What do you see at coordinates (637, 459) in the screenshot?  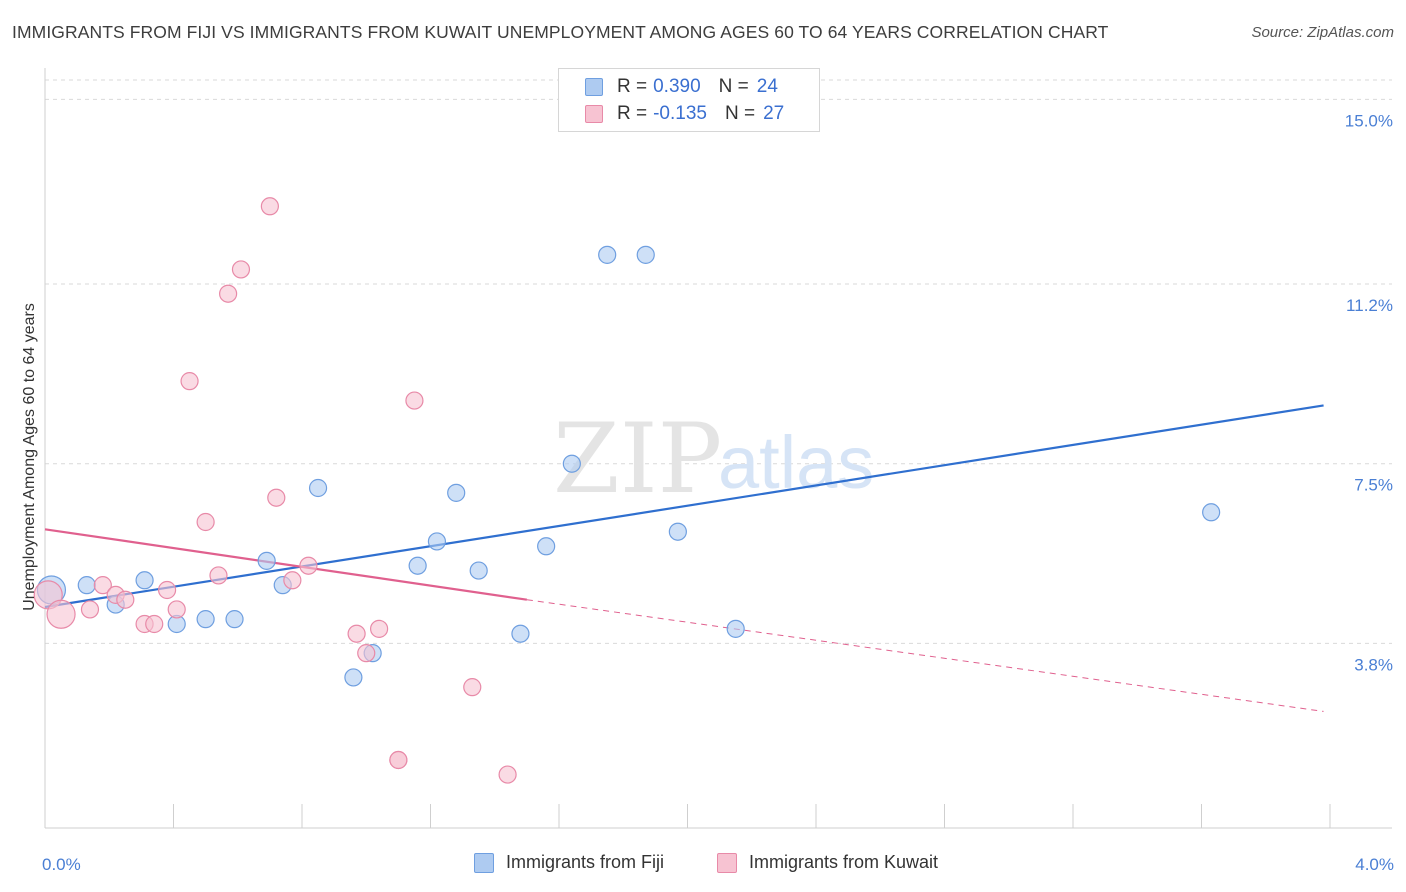 I see `watermark-zip: ZIP` at bounding box center [637, 459].